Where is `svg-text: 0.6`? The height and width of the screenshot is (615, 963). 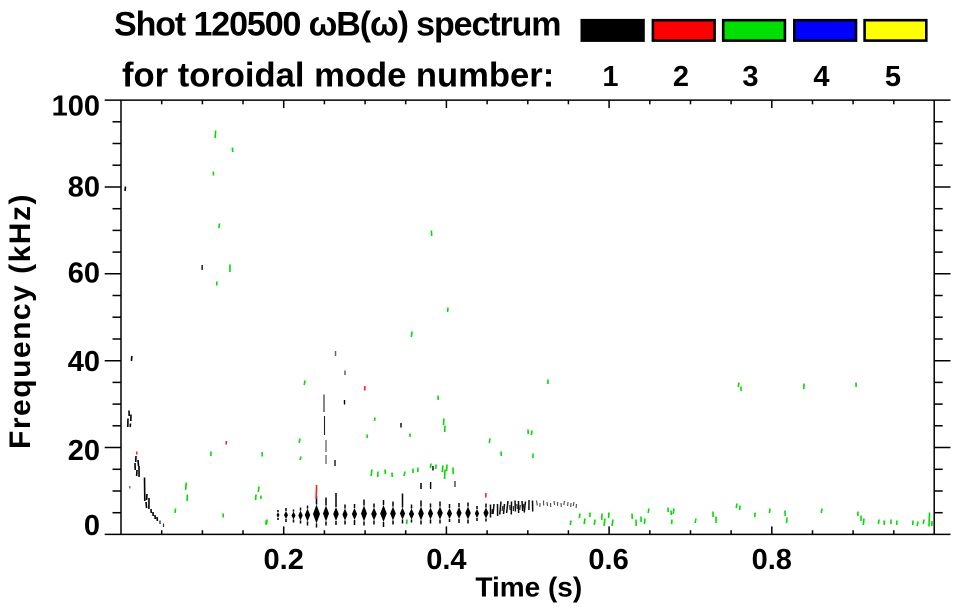 svg-text: 0.6 is located at coordinates (608, 560).